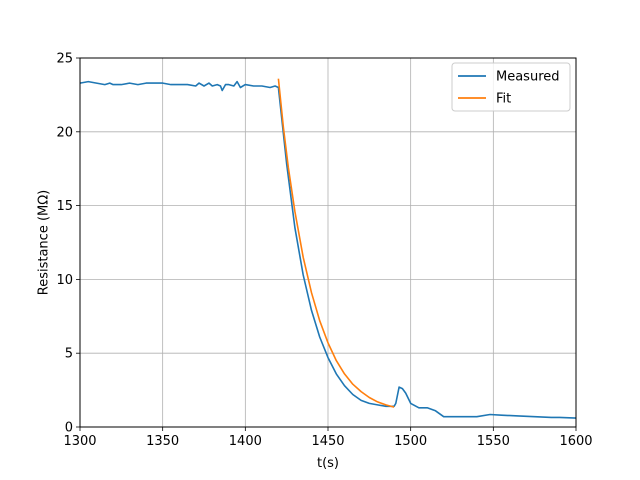 The image size is (640, 480). I want to click on x-tick-label: 1350, so click(162, 441).